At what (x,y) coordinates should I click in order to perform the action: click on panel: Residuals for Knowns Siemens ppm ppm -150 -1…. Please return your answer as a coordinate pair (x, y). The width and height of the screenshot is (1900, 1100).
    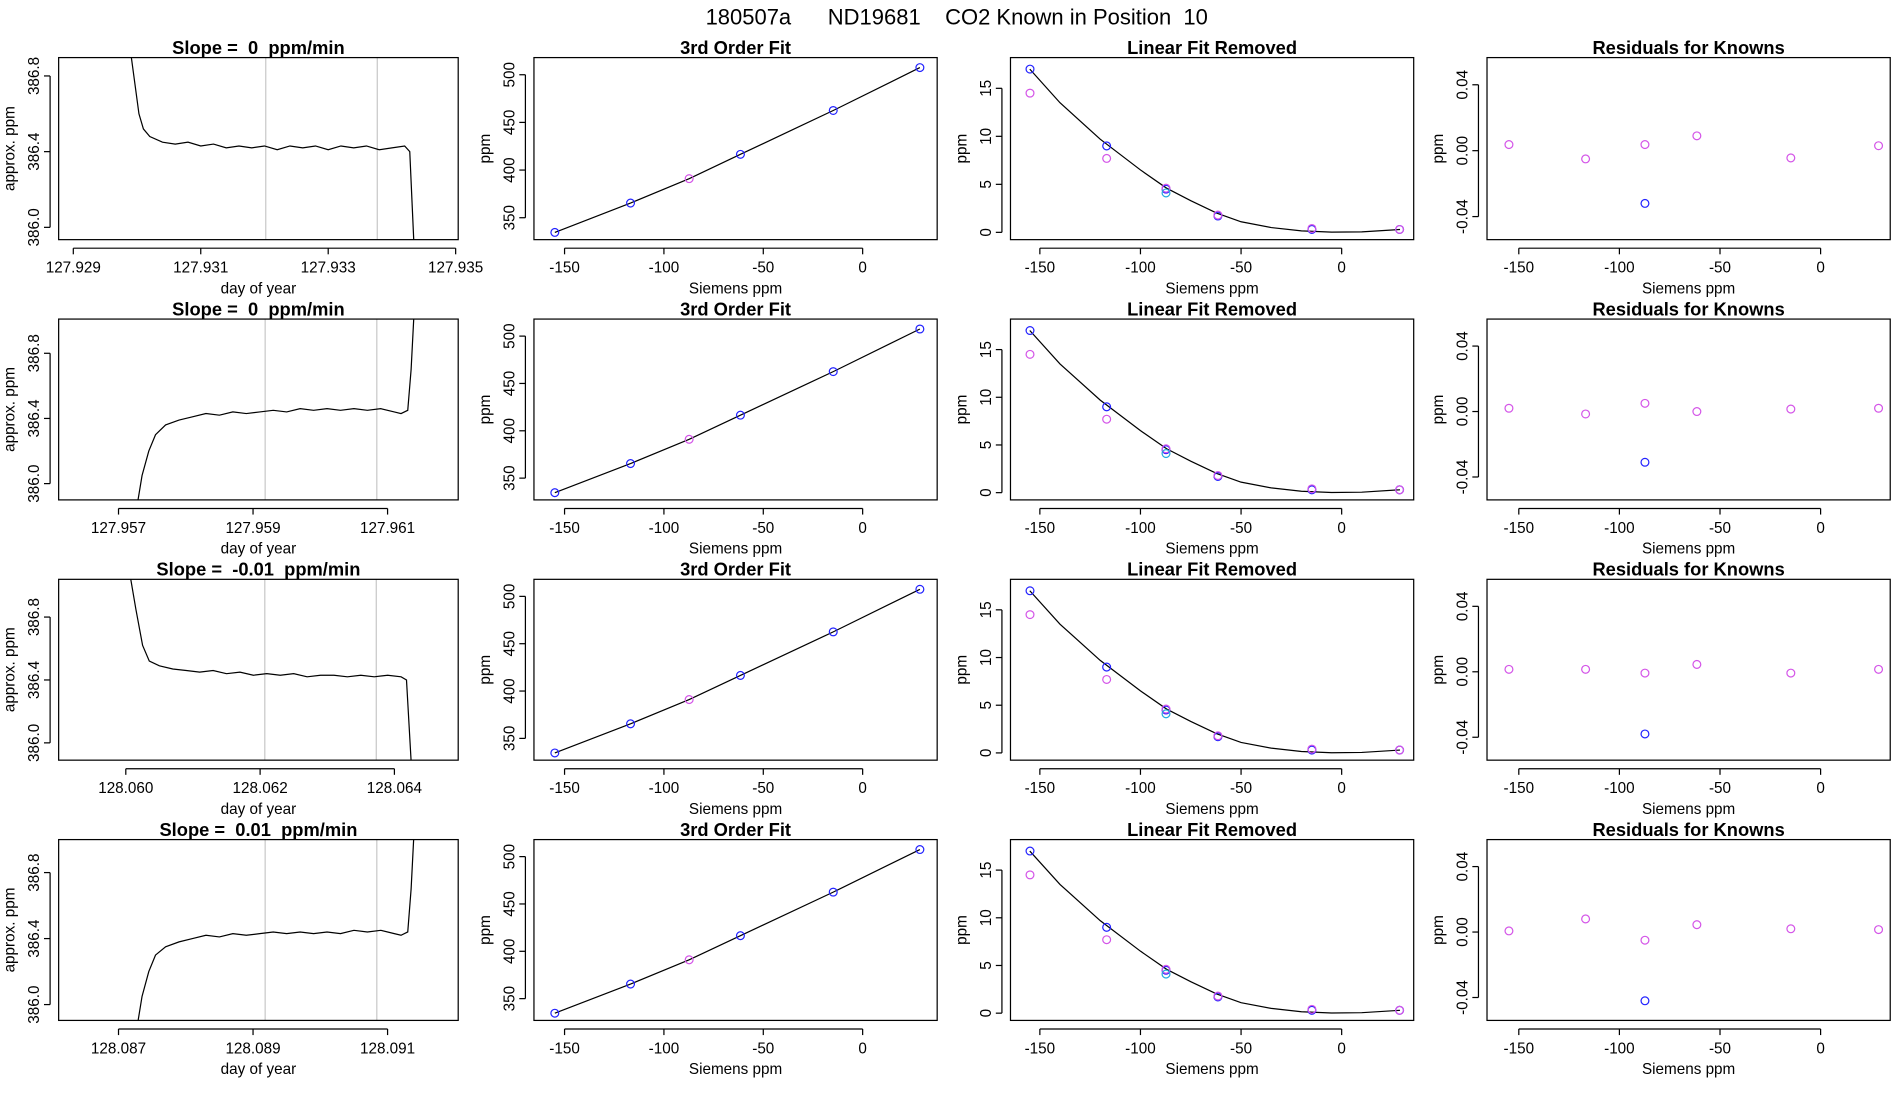
    Looking at the image, I should click on (1660, 428).